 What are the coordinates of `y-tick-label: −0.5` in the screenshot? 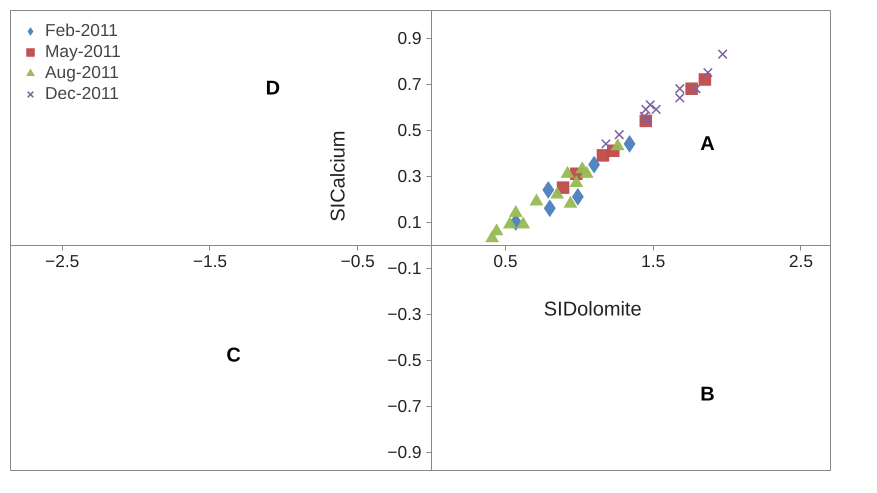 It's located at (404, 360).